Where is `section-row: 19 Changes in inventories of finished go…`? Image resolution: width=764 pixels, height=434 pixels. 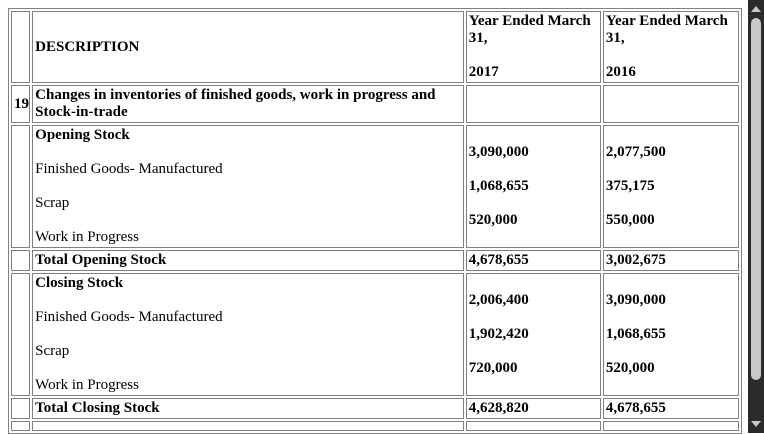 section-row: 19 Changes in inventories of finished go… is located at coordinates (375, 104).